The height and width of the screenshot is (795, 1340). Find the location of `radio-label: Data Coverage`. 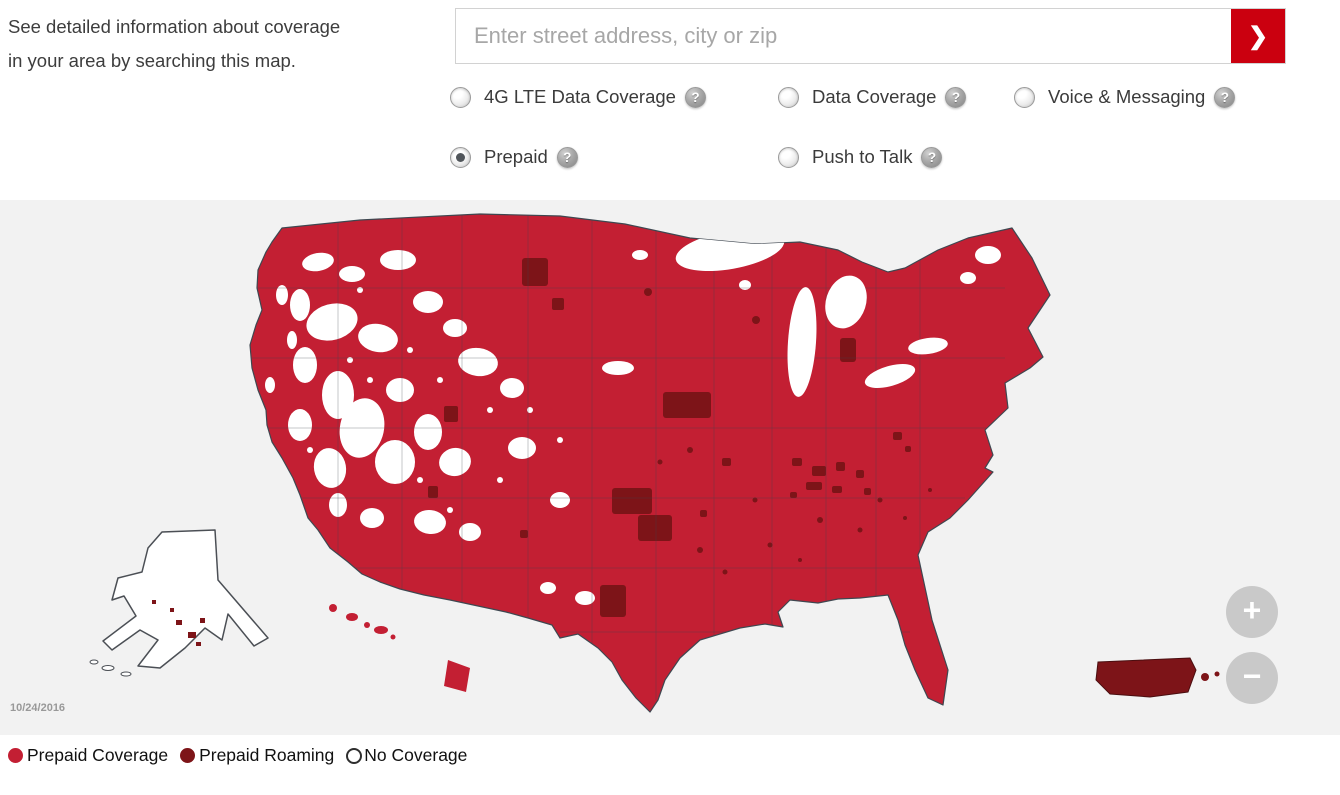

radio-label: Data Coverage is located at coordinates (874, 96).